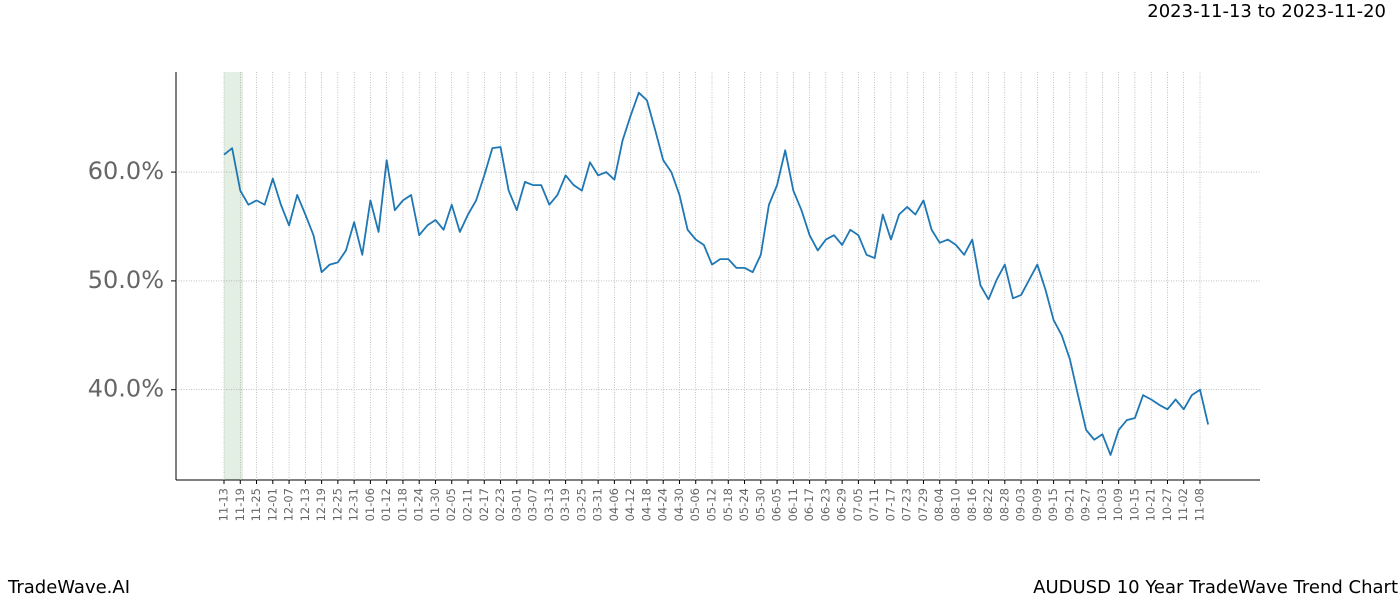 This screenshot has height=600, width=1400. Describe the element at coordinates (289, 504) in the screenshot. I see `x-tick-label: 12-07` at that location.